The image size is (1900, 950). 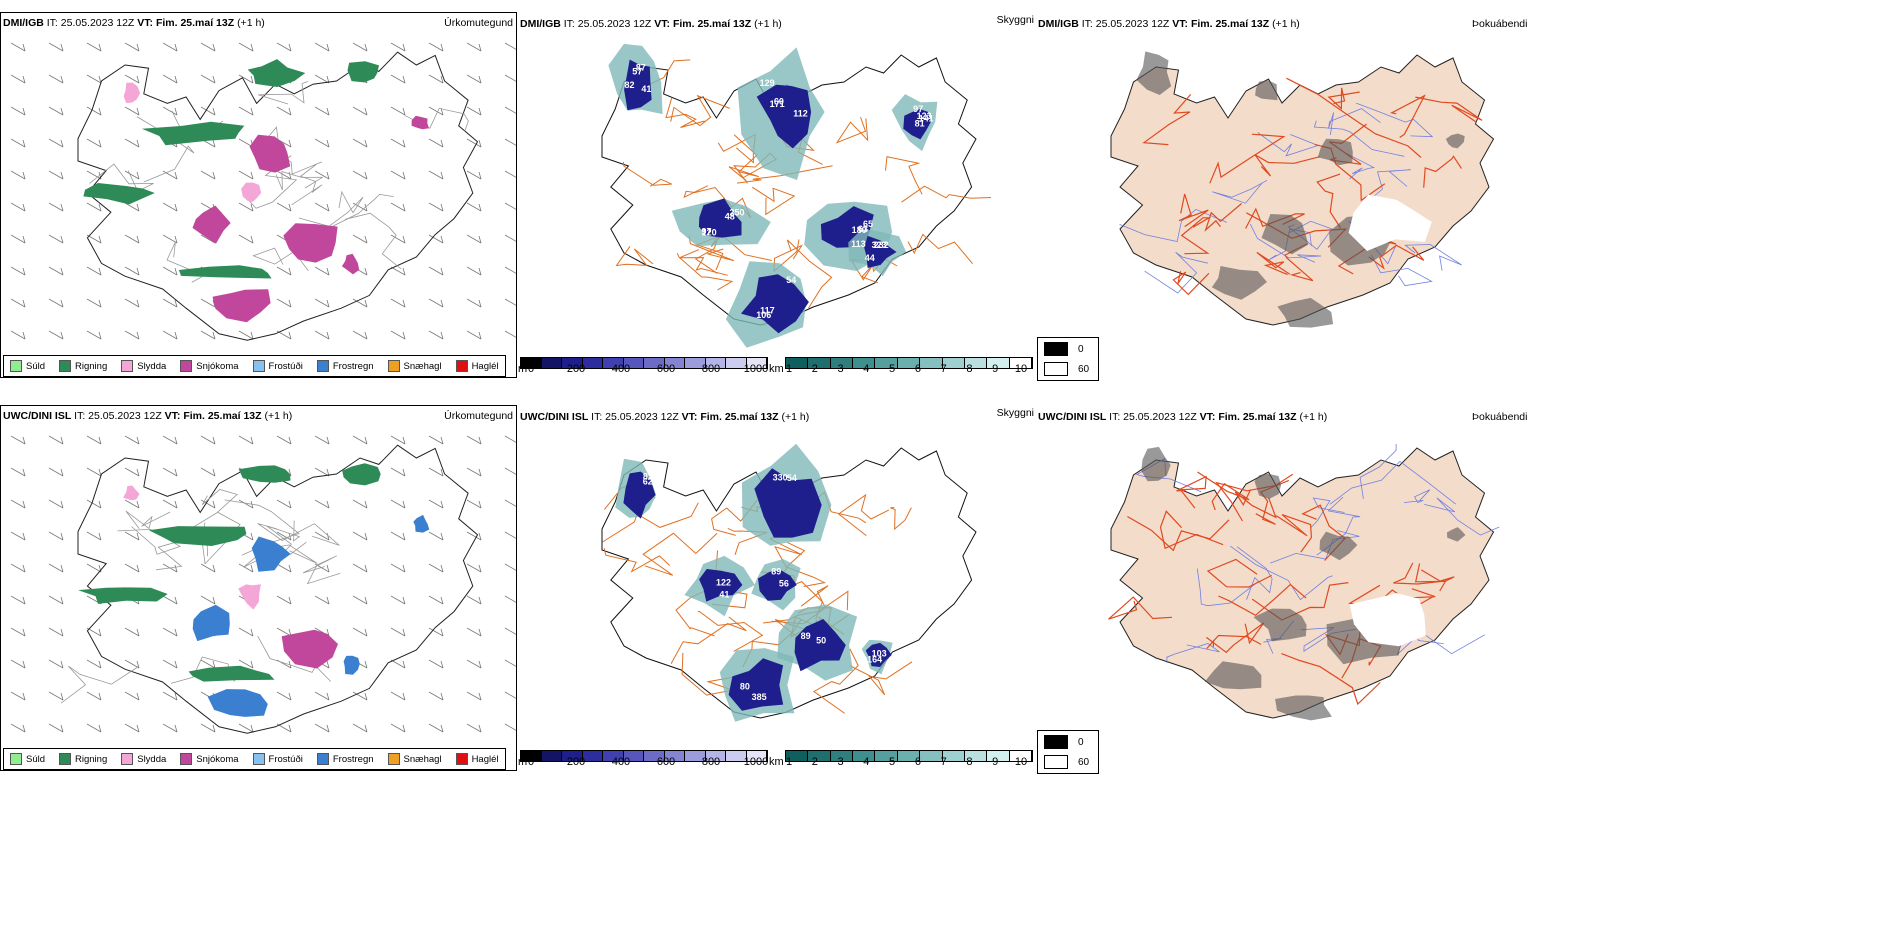 What do you see at coordinates (27, 366) in the screenshot?
I see `precip-legend-item: Súld` at bounding box center [27, 366].